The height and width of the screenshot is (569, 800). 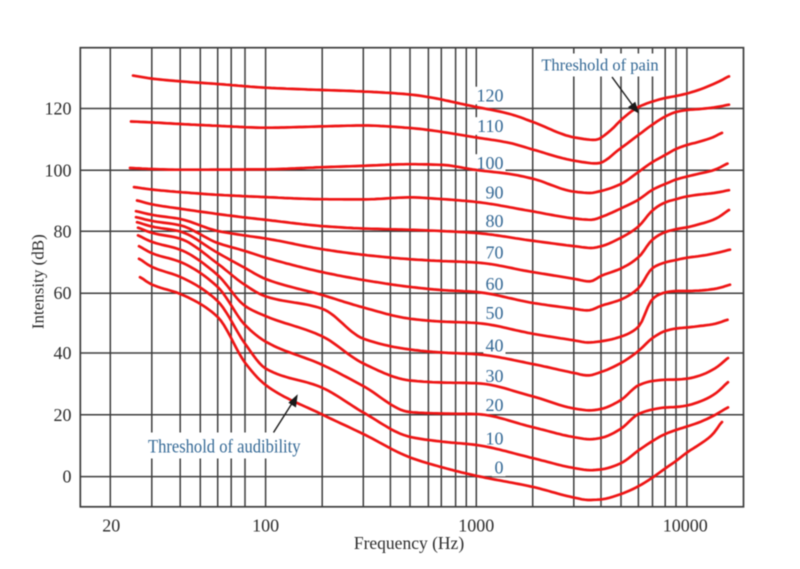 What do you see at coordinates (490, 126) in the screenshot?
I see `svg-text: 110` at bounding box center [490, 126].